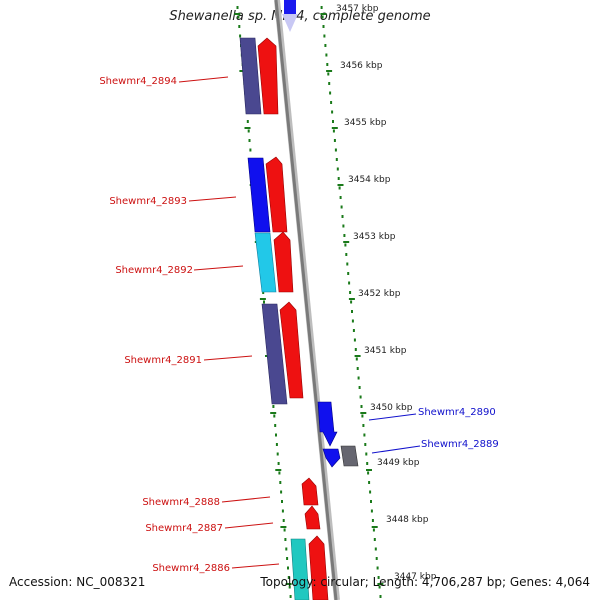 The width and height of the screenshot is (600, 600). What do you see at coordinates (290, 16) in the screenshot?
I see `gene-top-partial` at bounding box center [290, 16].